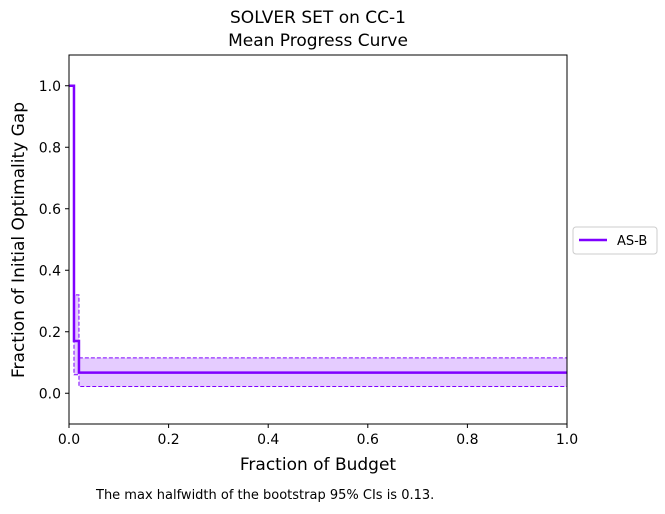  Describe the element at coordinates (50, 87) in the screenshot. I see `y-tick-label: 1.0` at that location.